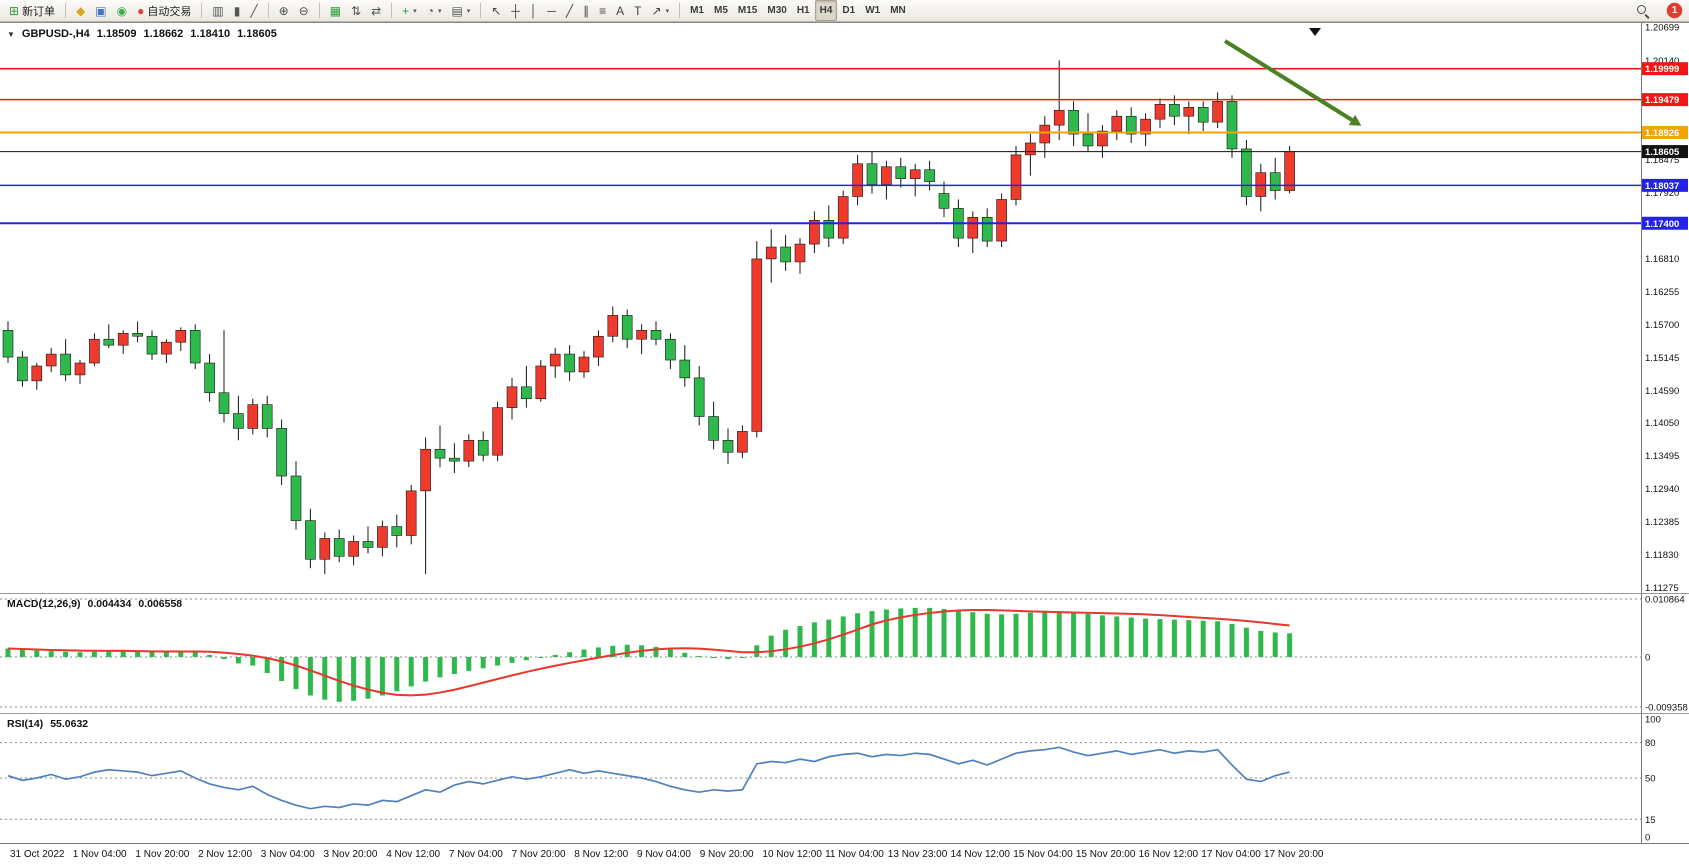 The image size is (1689, 864). What do you see at coordinates (122, 10) in the screenshot?
I see `community-icon: ◉` at bounding box center [122, 10].